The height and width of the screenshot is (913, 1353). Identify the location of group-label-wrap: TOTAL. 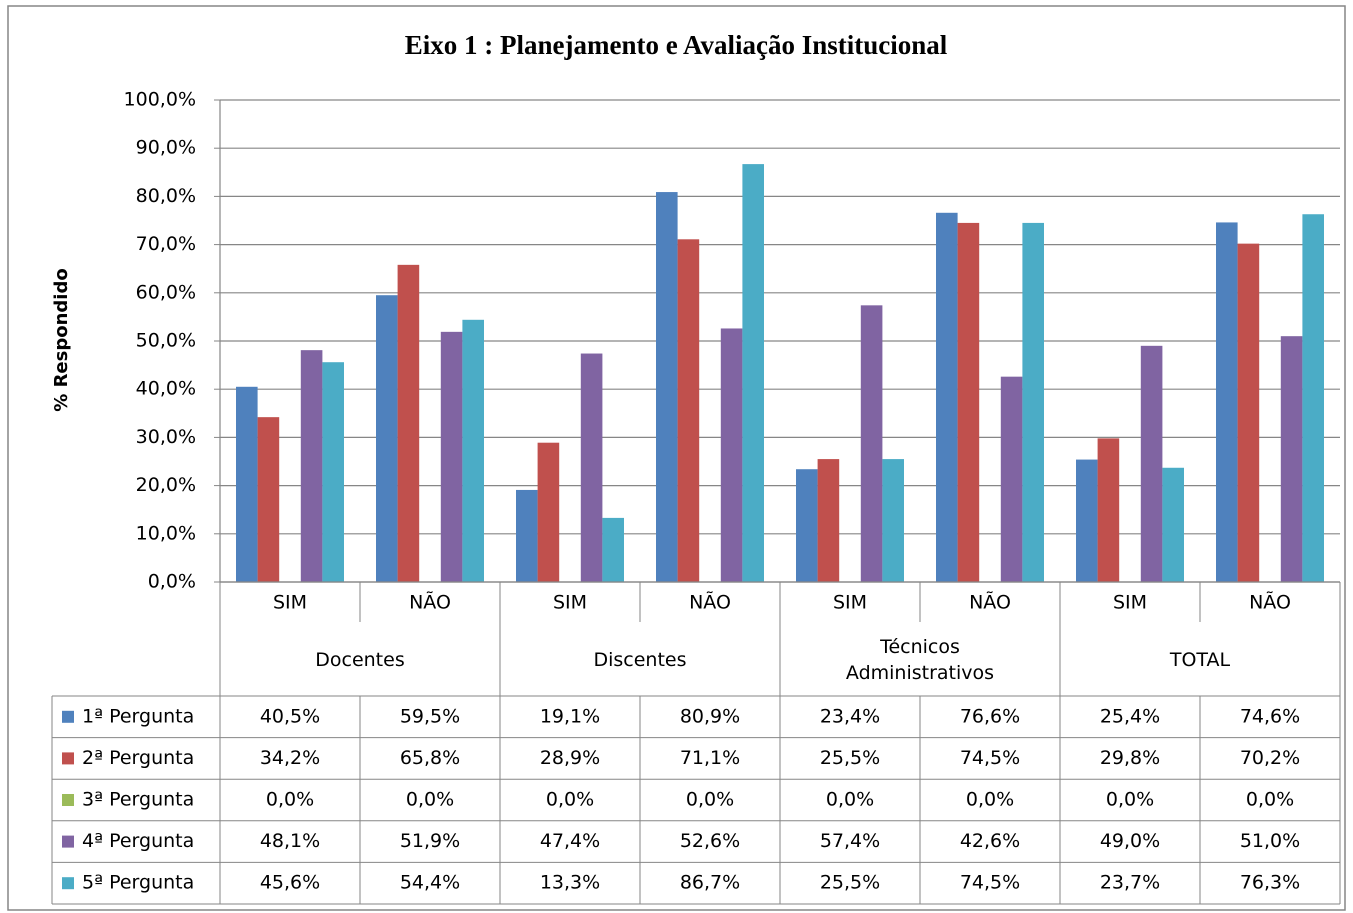
(1200, 660).